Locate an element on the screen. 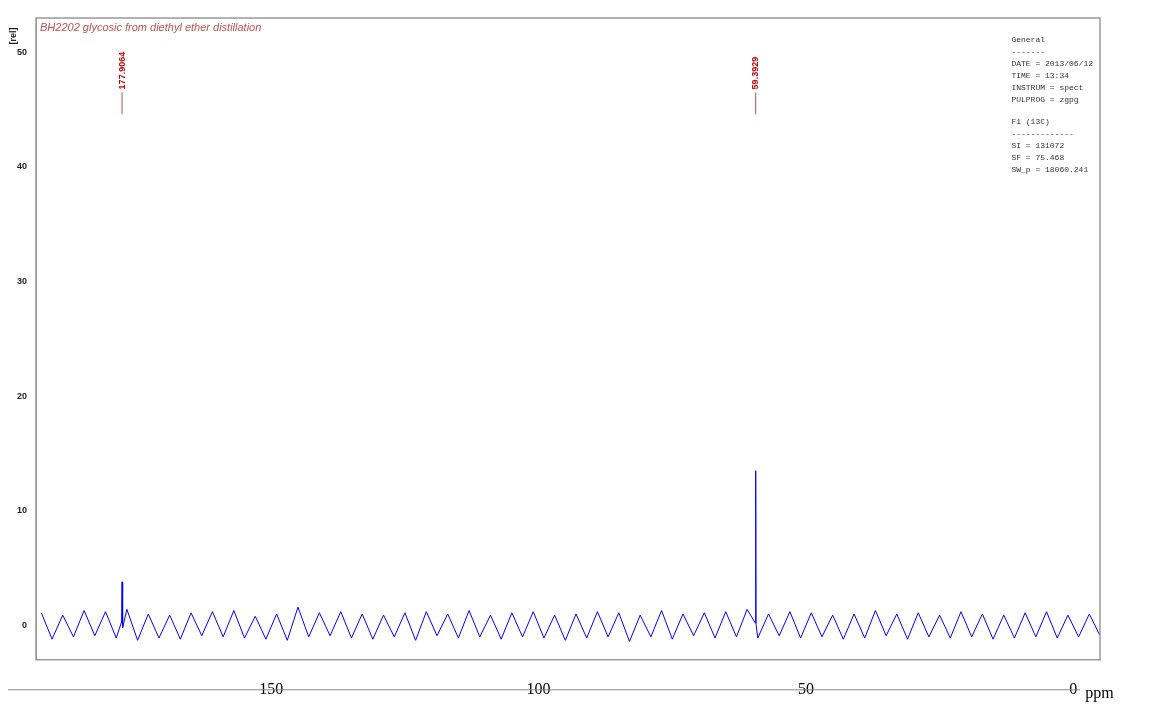 This screenshot has width=1153, height=726. x-tick-label: 50 is located at coordinates (805, 688).